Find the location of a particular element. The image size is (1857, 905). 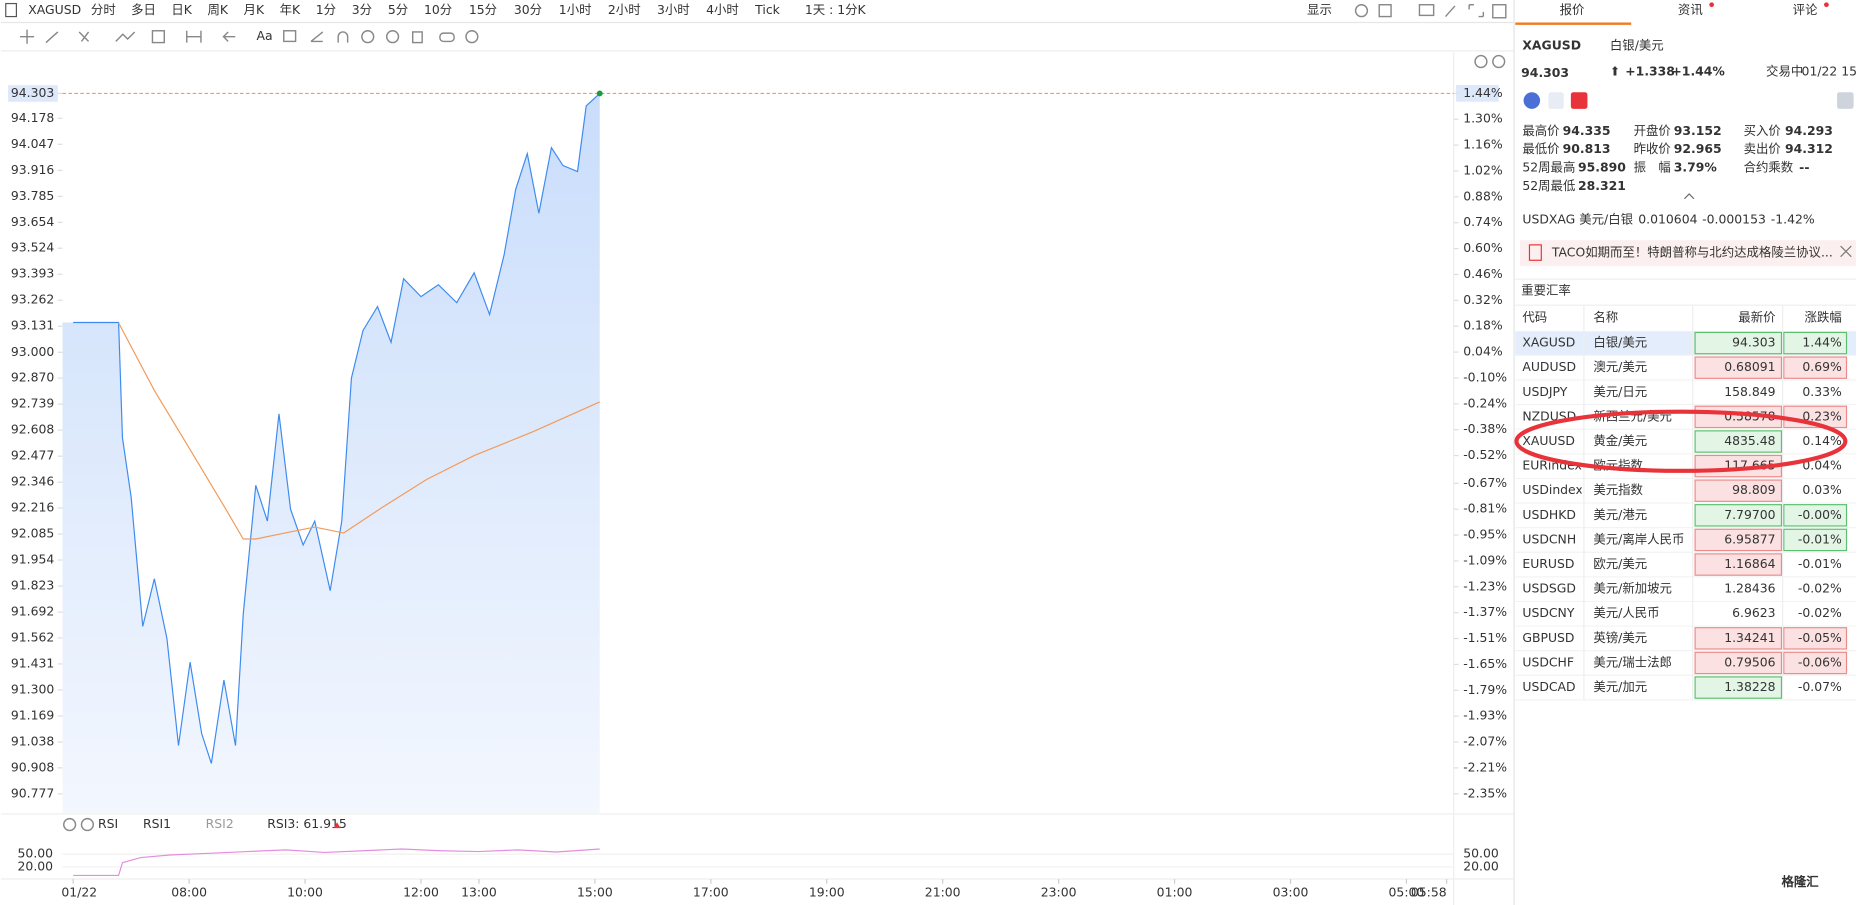

row-code: USDindex is located at coordinates (1552, 489).